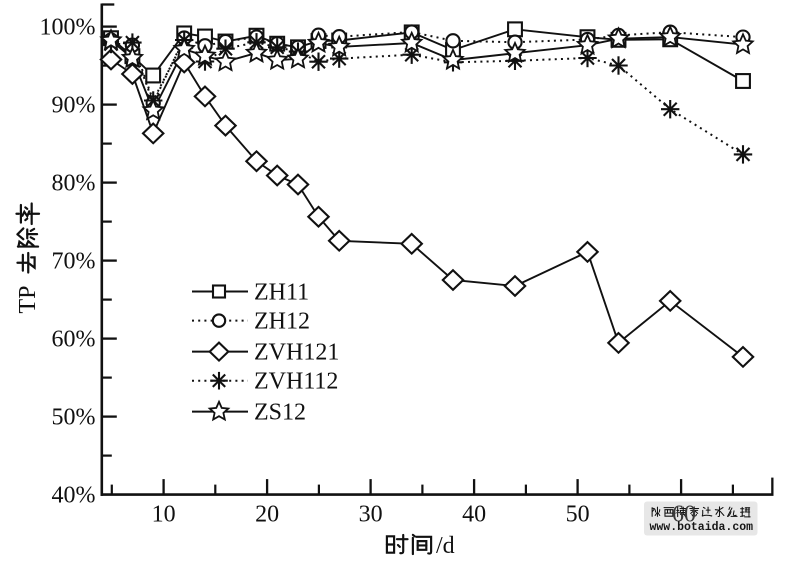 This screenshot has height=570, width=800. What do you see at coordinates (68, 28) in the screenshot?
I see `svg-text: 100%` at bounding box center [68, 28].